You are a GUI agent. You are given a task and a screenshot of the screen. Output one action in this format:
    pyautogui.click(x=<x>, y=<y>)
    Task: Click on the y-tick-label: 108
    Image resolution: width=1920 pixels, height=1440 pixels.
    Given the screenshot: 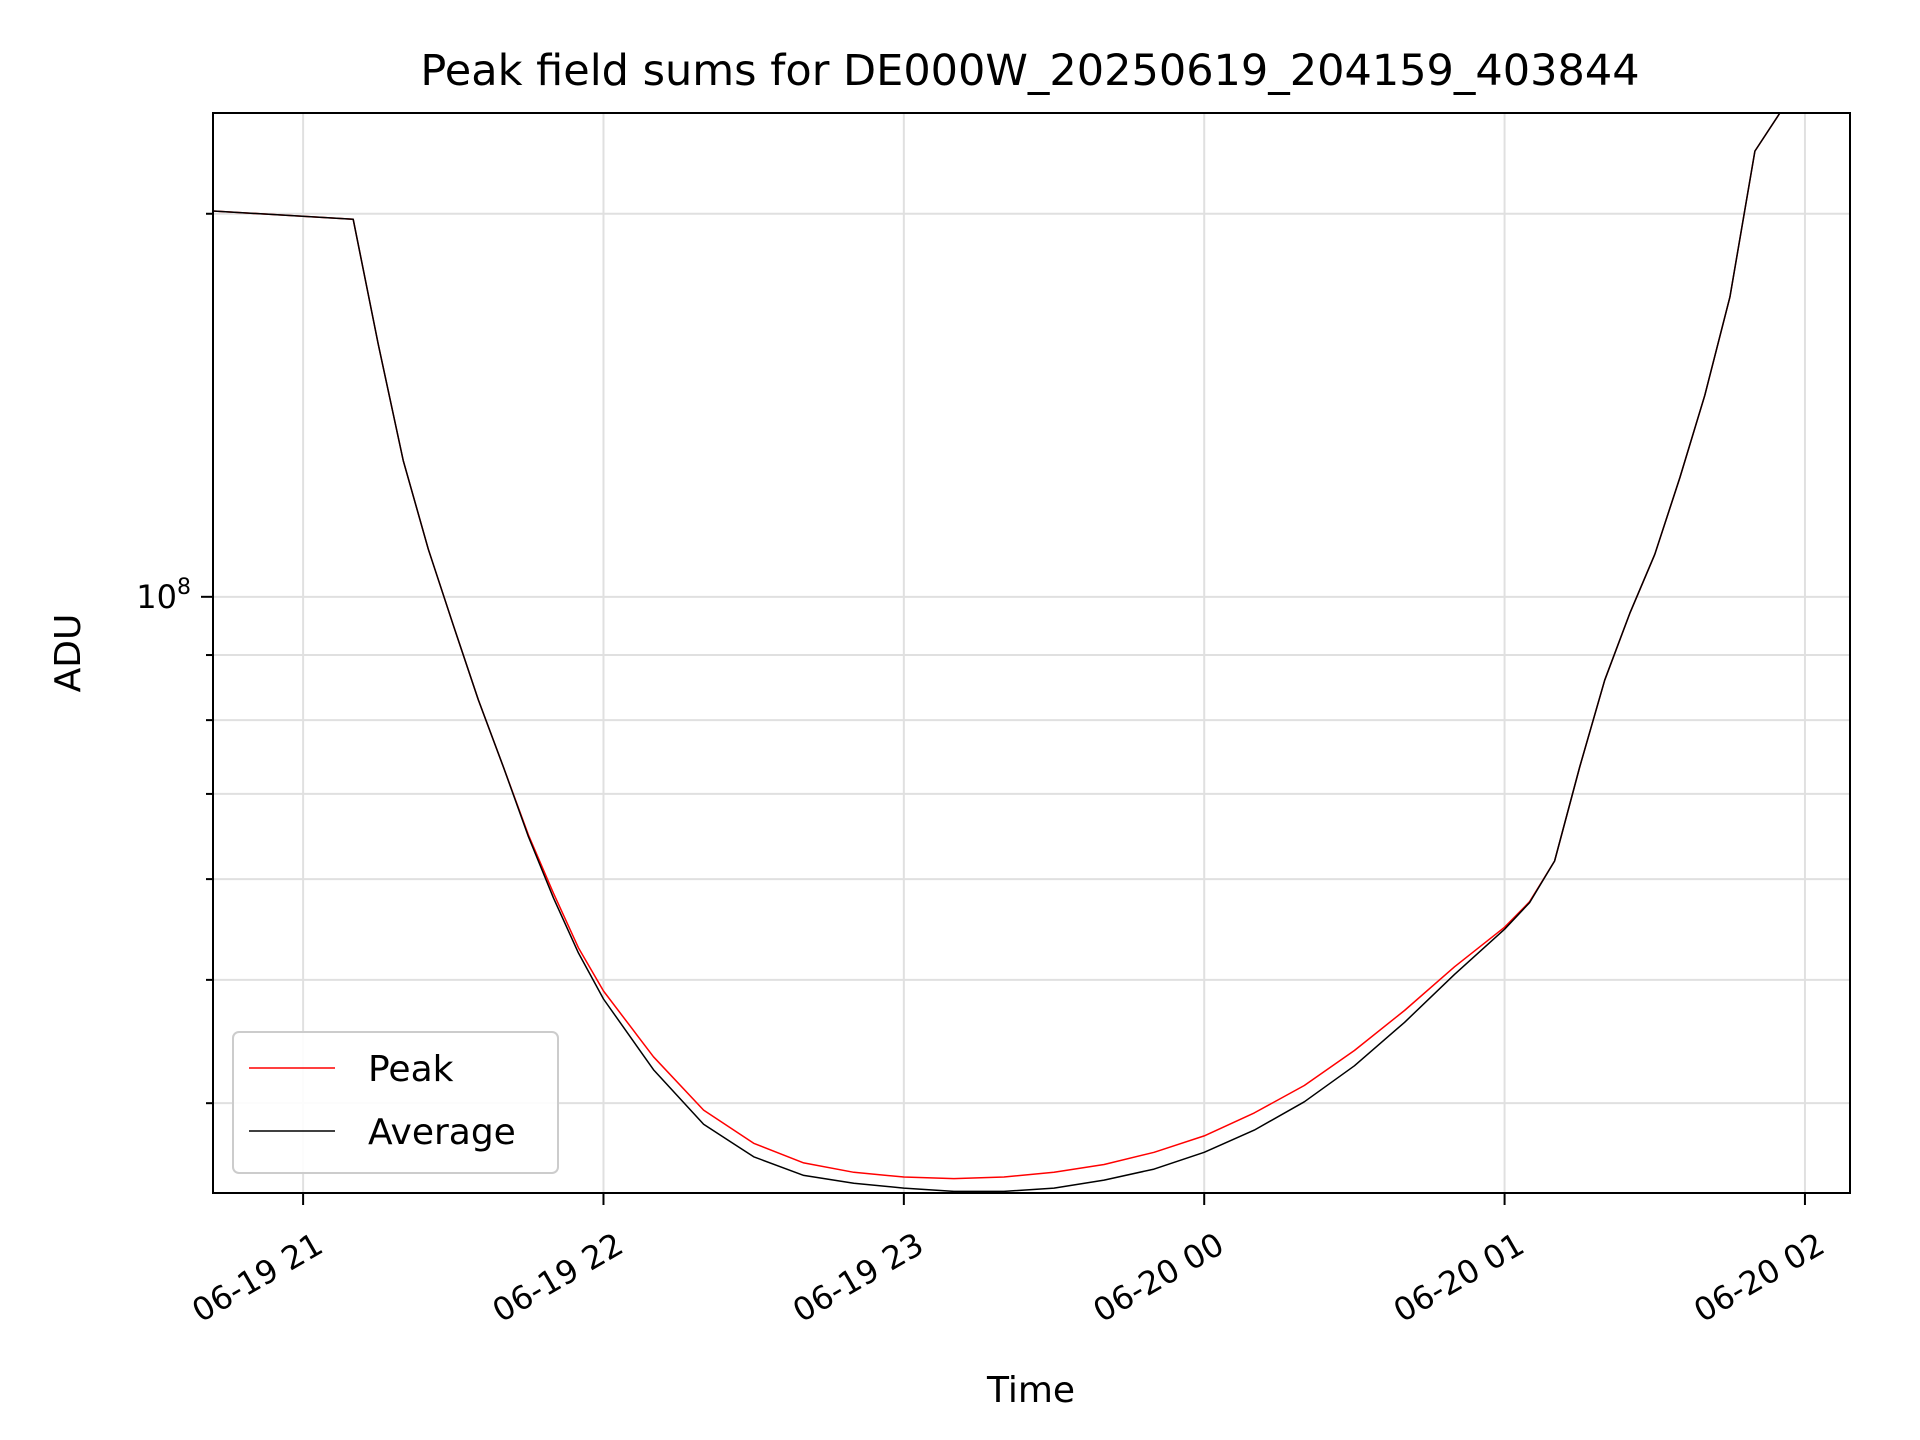 What is the action you would take?
    pyautogui.click(x=163, y=595)
    